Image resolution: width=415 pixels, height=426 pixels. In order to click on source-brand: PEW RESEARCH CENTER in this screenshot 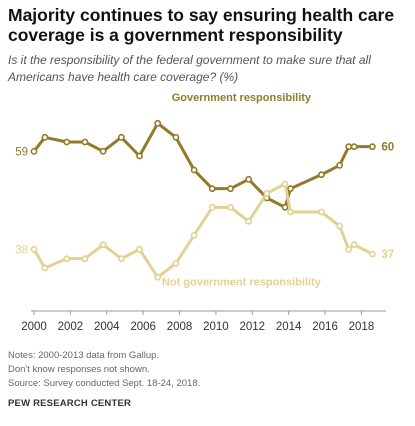, I will do `click(70, 403)`.